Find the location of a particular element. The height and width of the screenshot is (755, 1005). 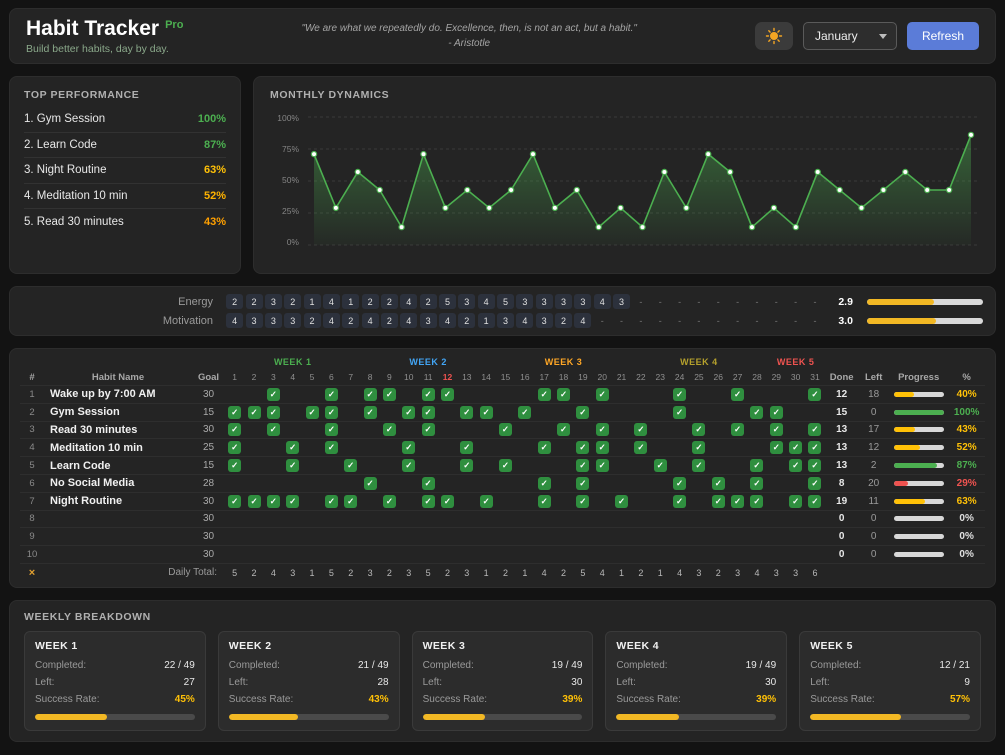

habit-name: Meditation 10 min is located at coordinates (96, 447).